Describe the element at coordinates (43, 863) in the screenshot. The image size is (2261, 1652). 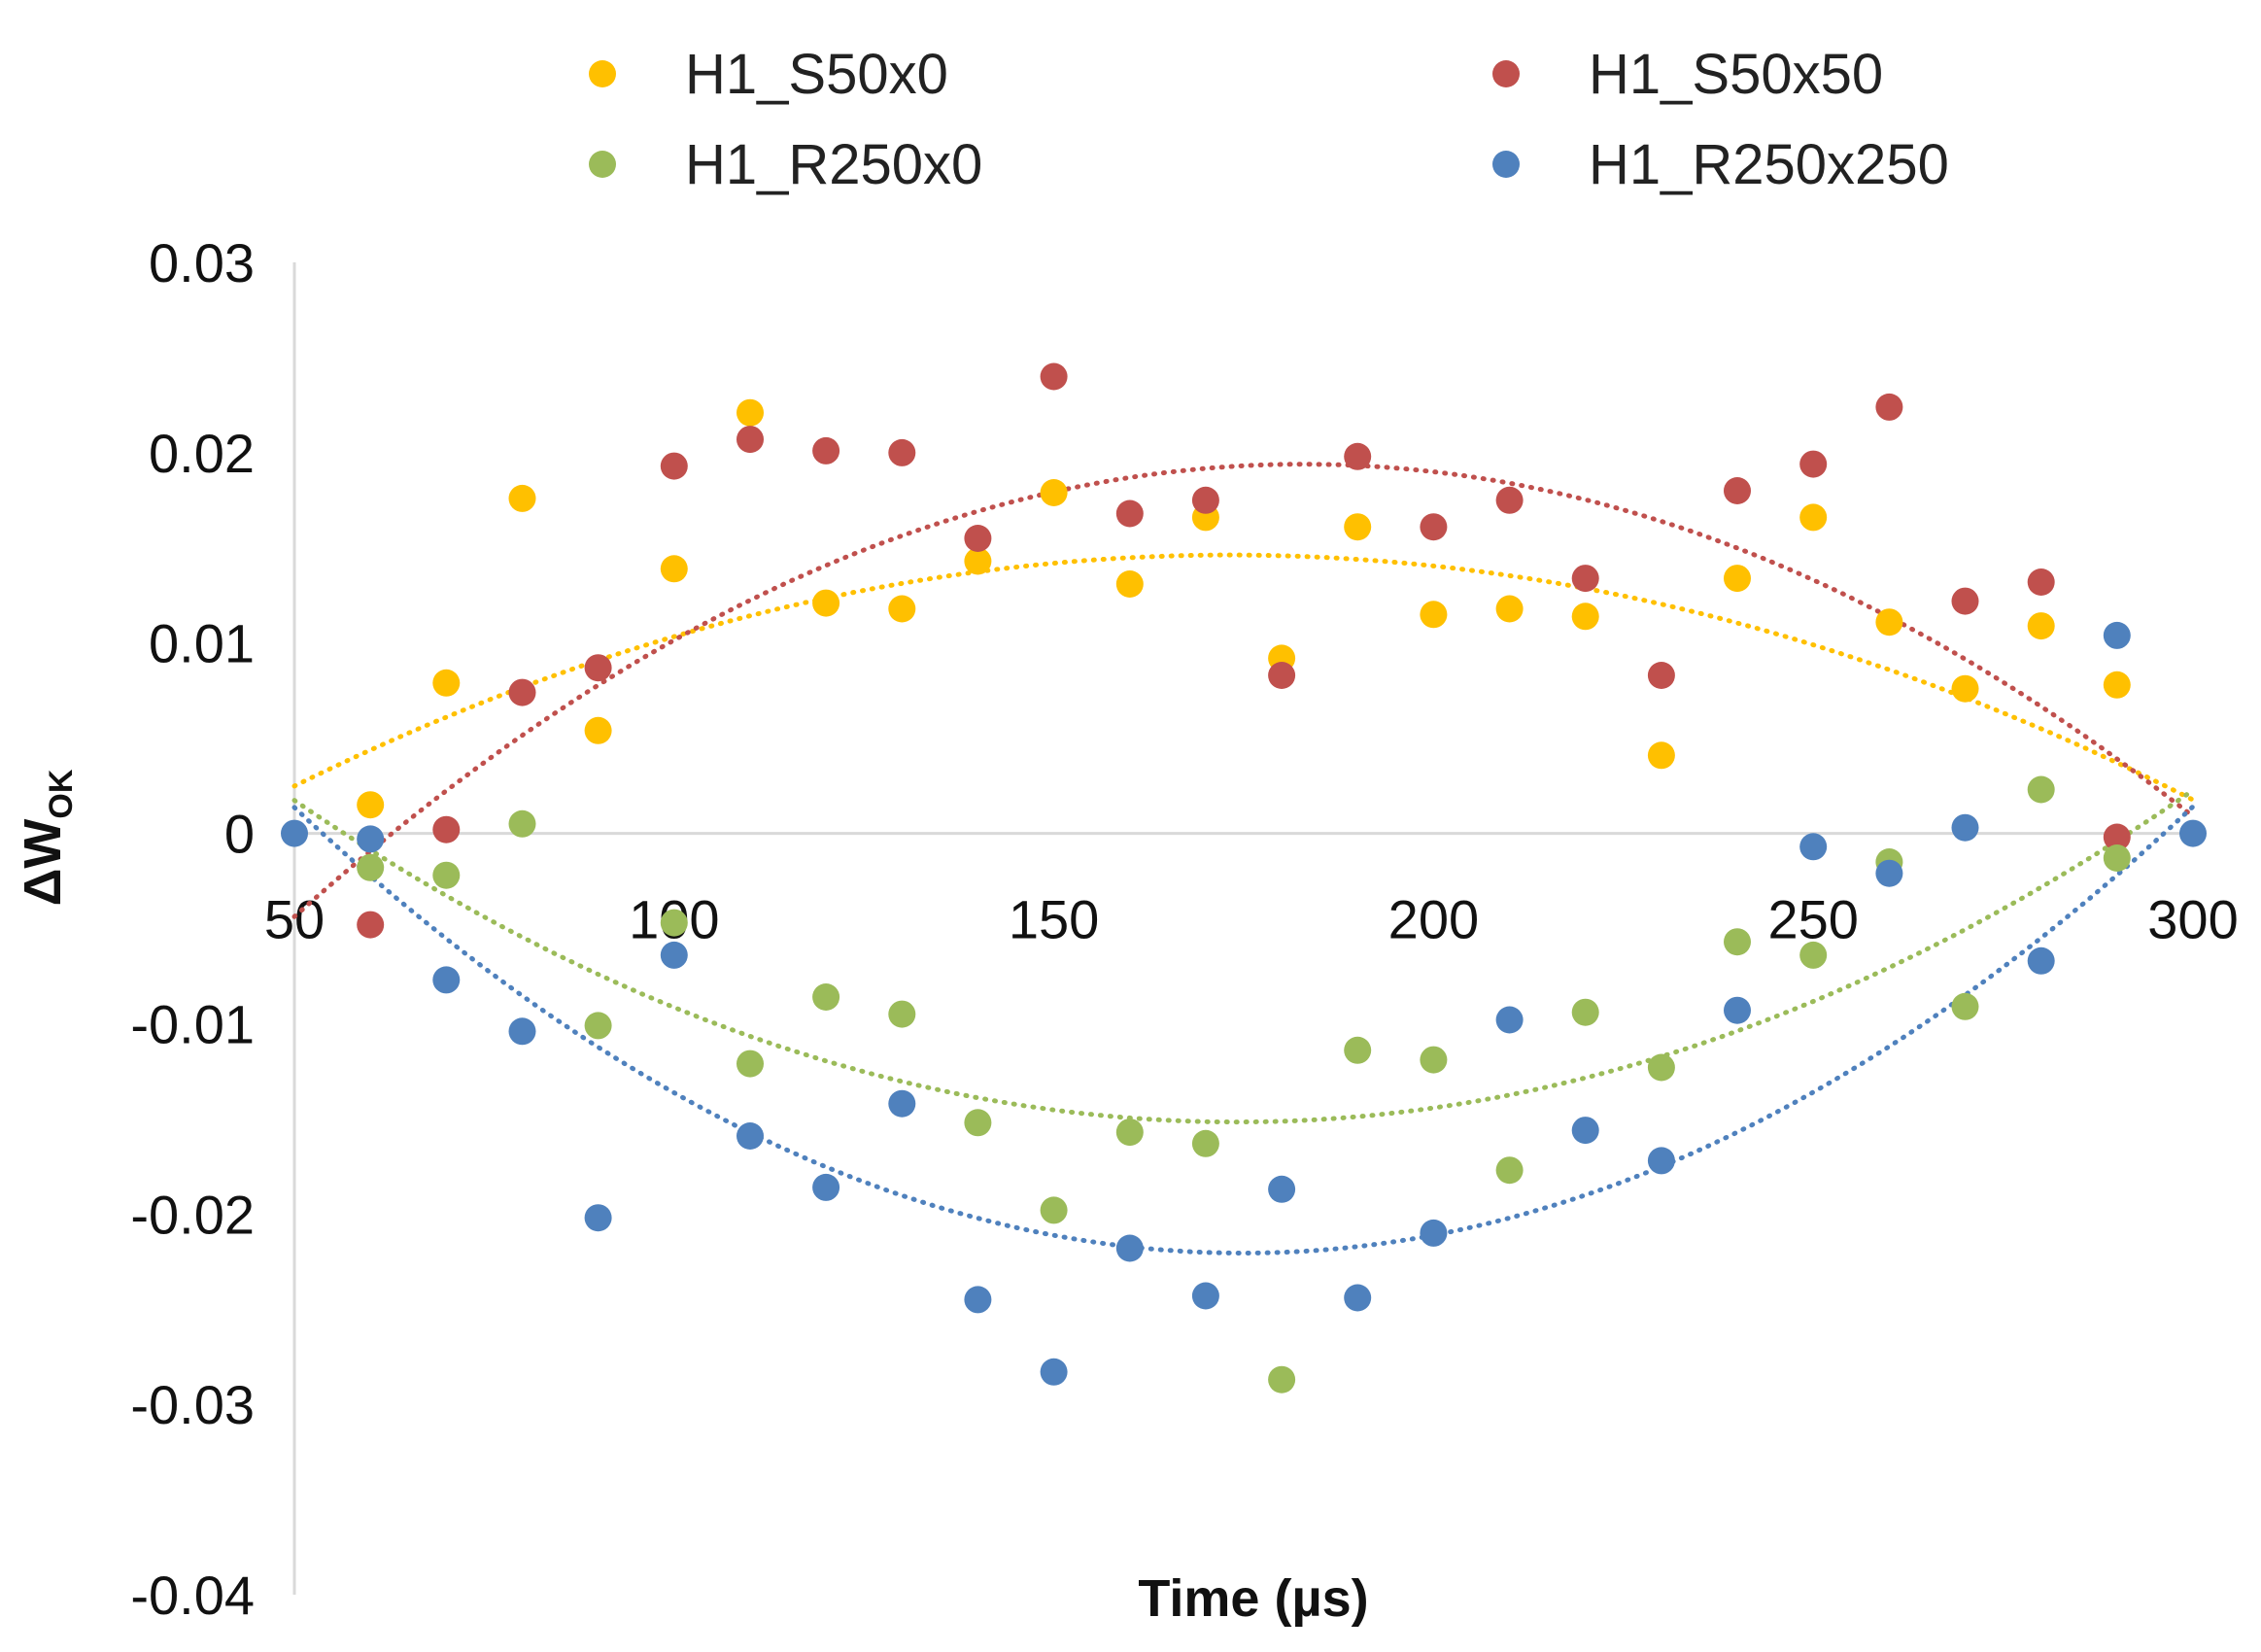
I see `y-axis-title-main: ΔW` at that location.